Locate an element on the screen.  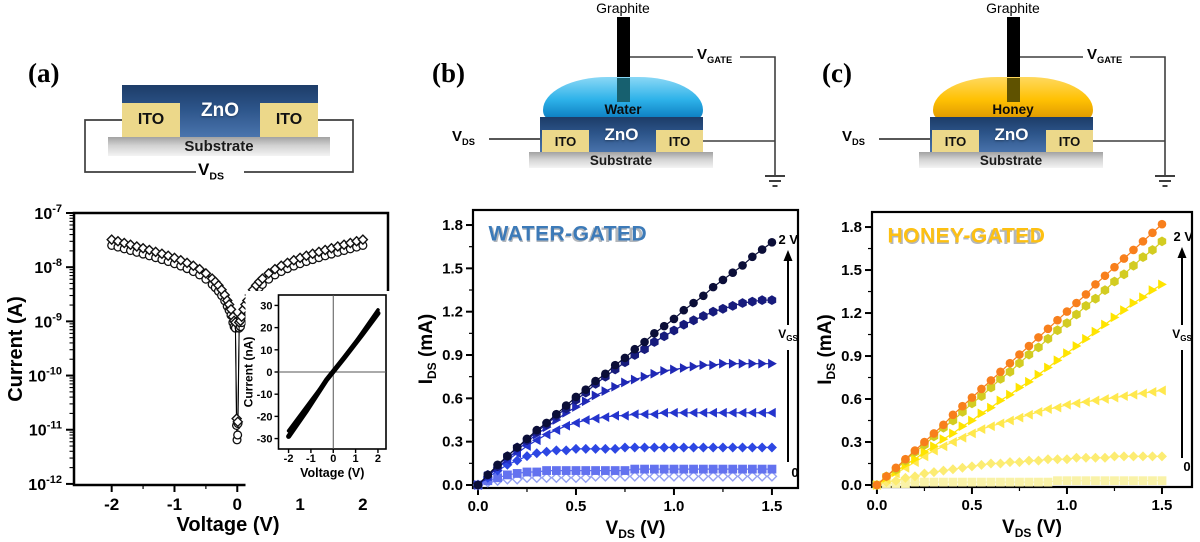
graphite-rod-submerged-b is located at coordinates (623, 90).